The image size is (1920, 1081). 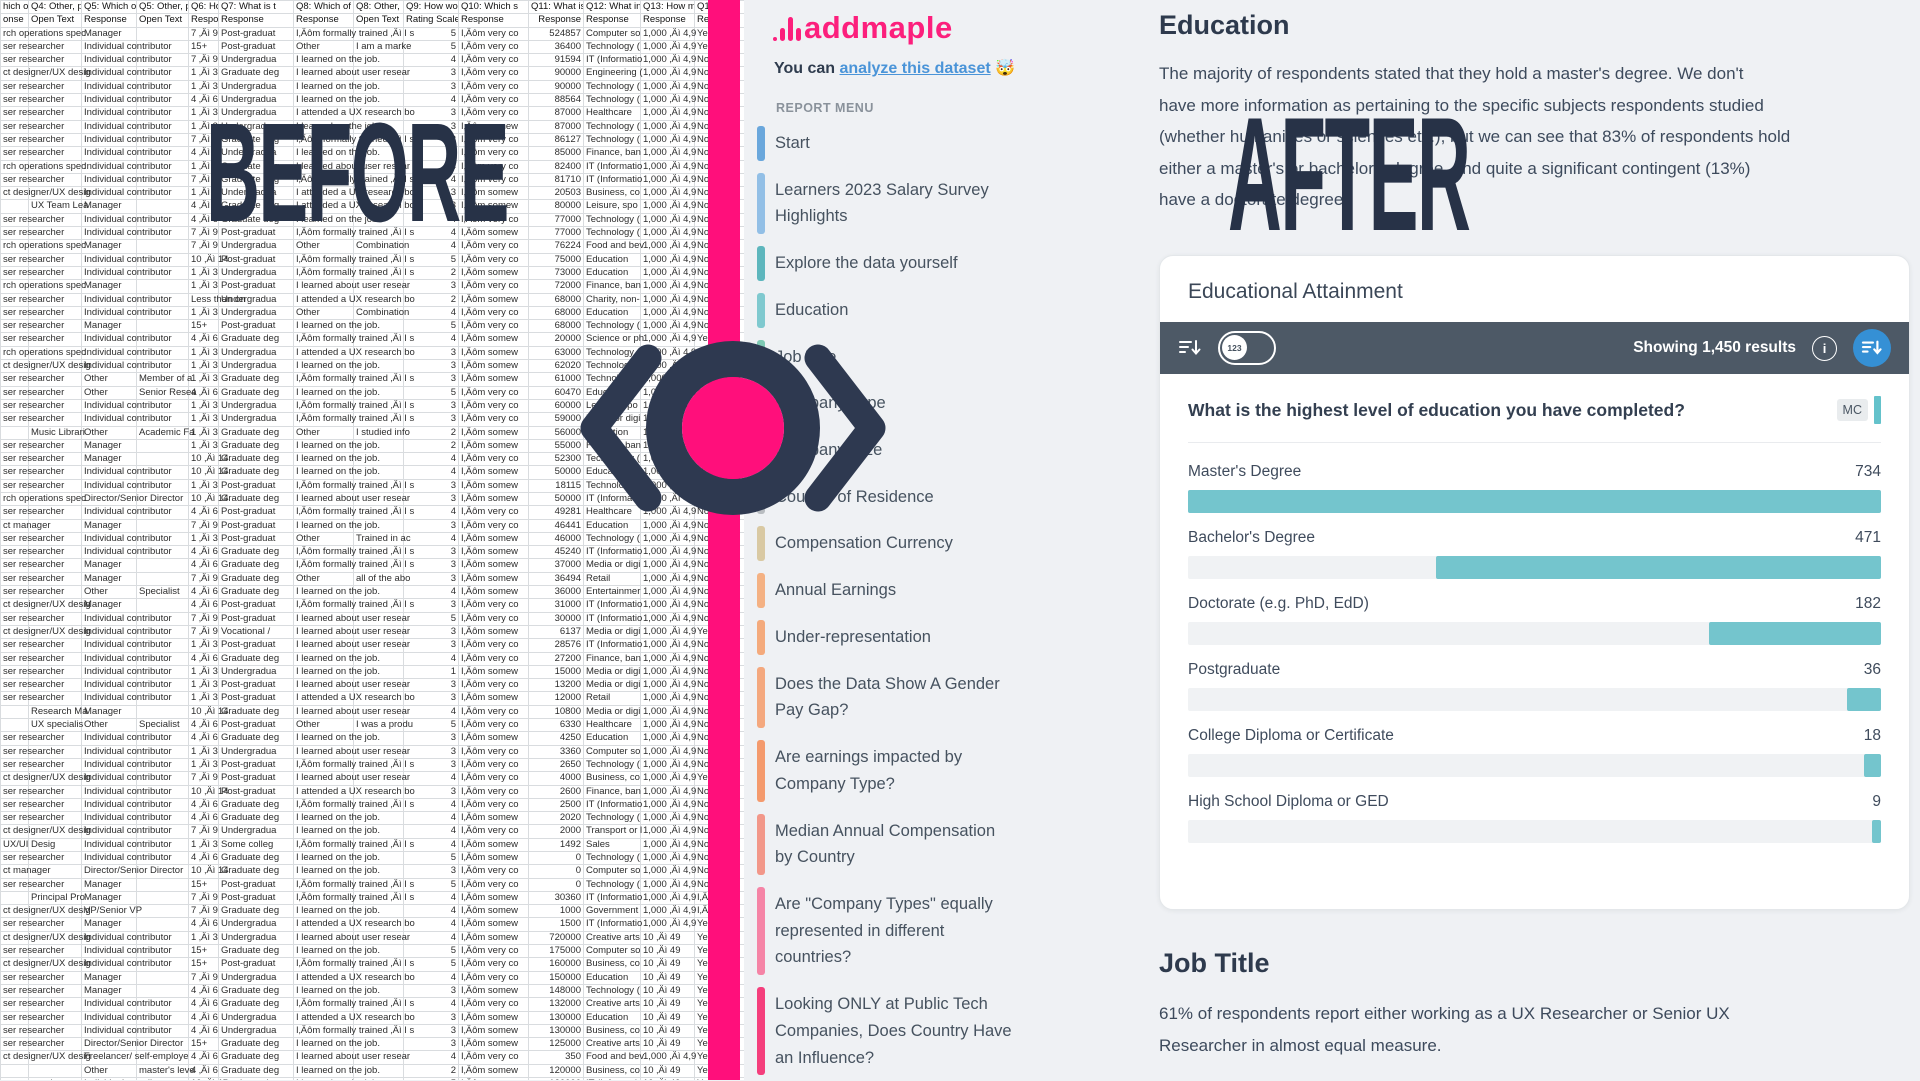 What do you see at coordinates (556, 33) in the screenshot?
I see `sheet-cell: 524857` at bounding box center [556, 33].